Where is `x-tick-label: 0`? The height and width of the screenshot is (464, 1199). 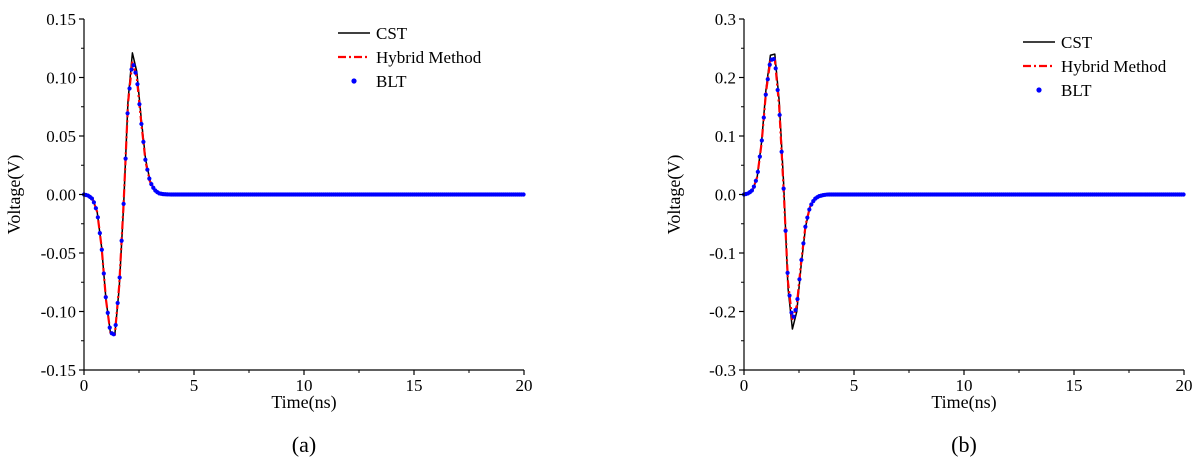
x-tick-label: 0 is located at coordinates (744, 385).